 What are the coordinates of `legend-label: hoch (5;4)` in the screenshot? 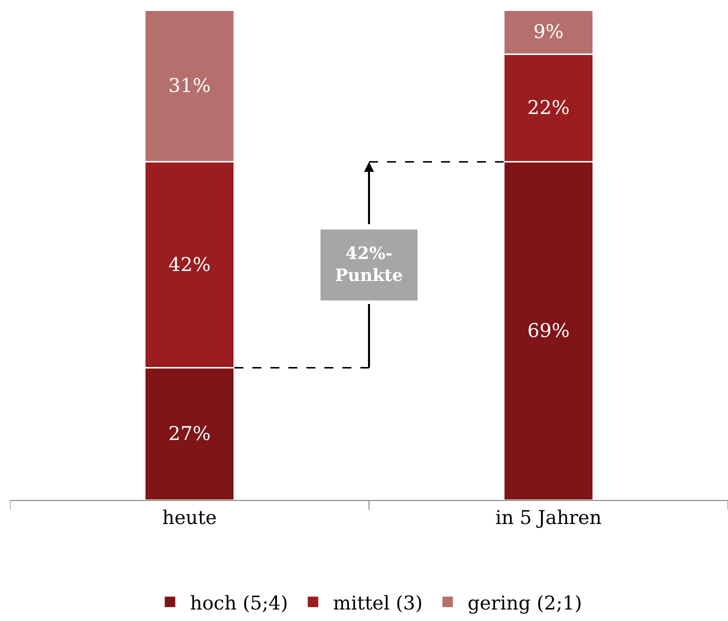 It's located at (239, 603).